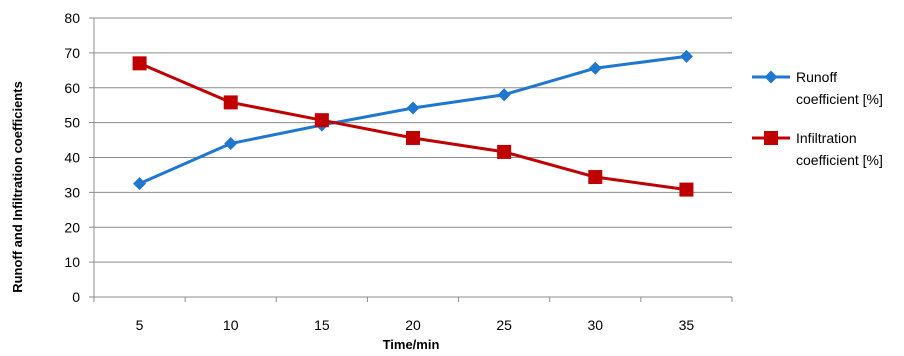  What do you see at coordinates (816, 77) in the screenshot?
I see `legend-label: Runoff` at bounding box center [816, 77].